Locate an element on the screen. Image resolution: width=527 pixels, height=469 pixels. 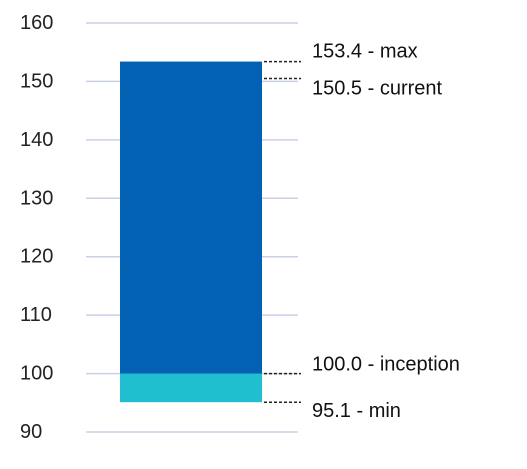
y-tick-label: 100 is located at coordinates (36, 374).